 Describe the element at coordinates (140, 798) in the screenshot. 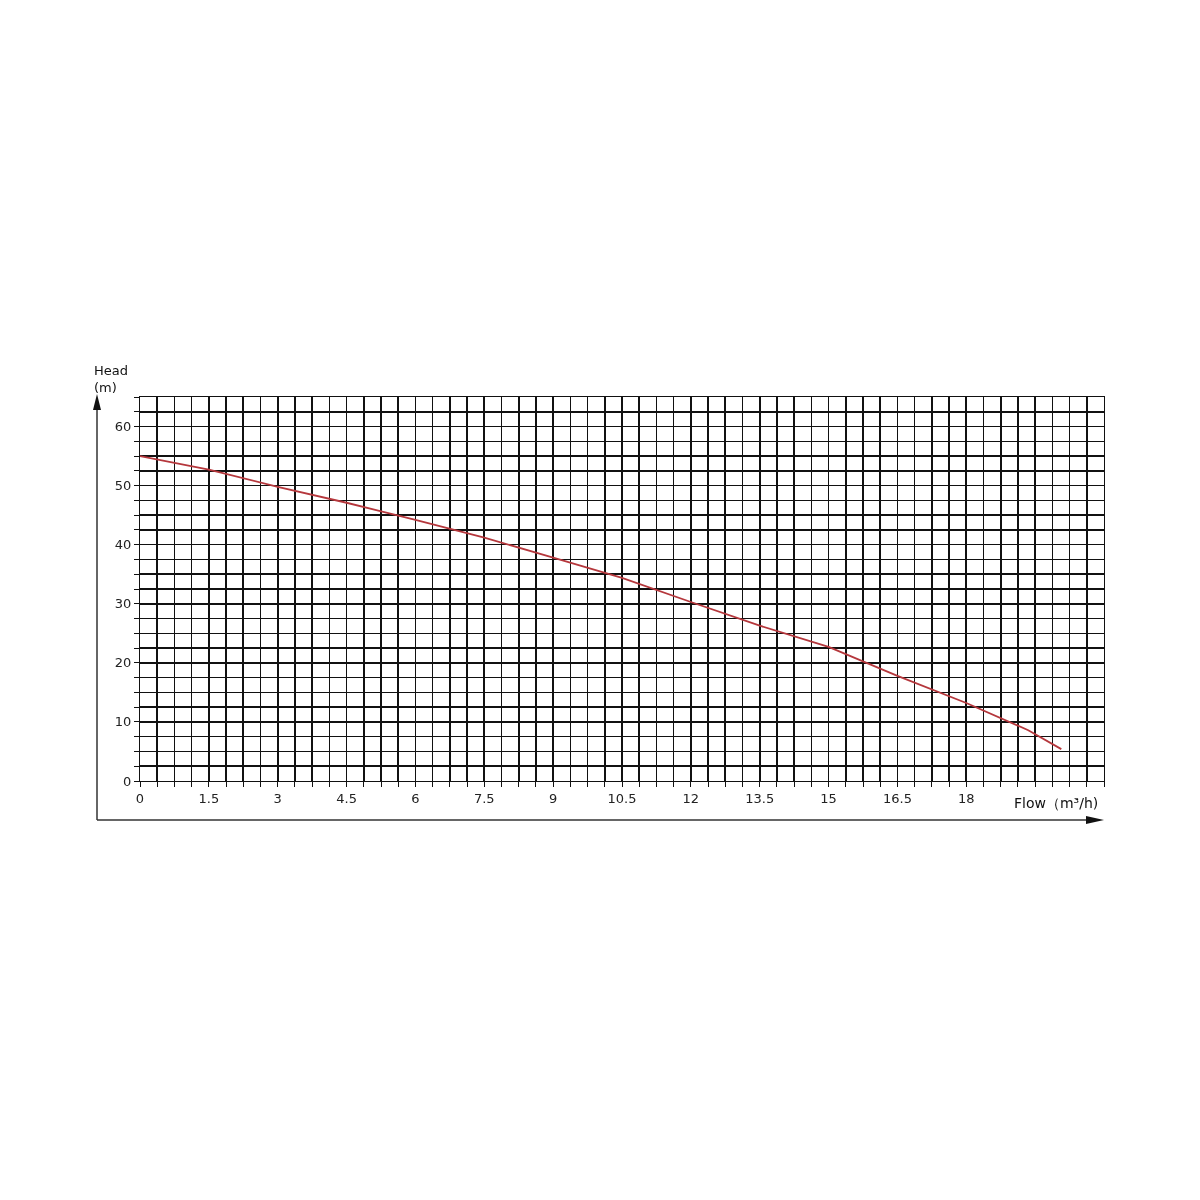

I see `x-tick-label: 0` at that location.